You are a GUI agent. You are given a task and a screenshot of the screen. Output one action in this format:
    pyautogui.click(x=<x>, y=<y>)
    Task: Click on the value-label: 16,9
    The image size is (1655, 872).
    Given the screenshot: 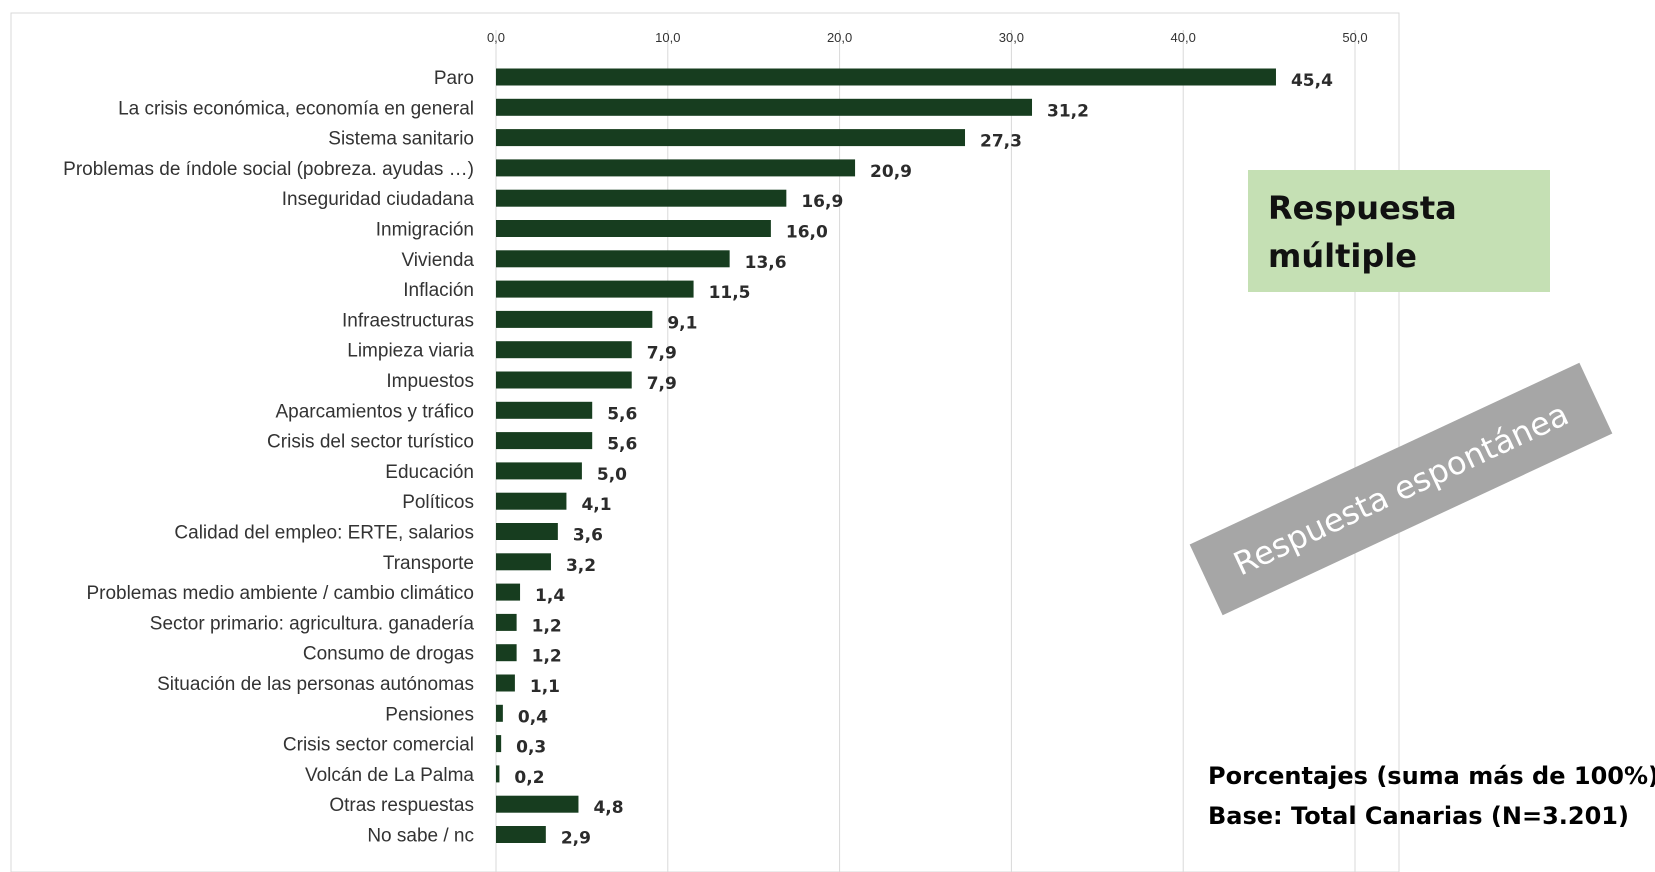 What is the action you would take?
    pyautogui.click(x=822, y=202)
    